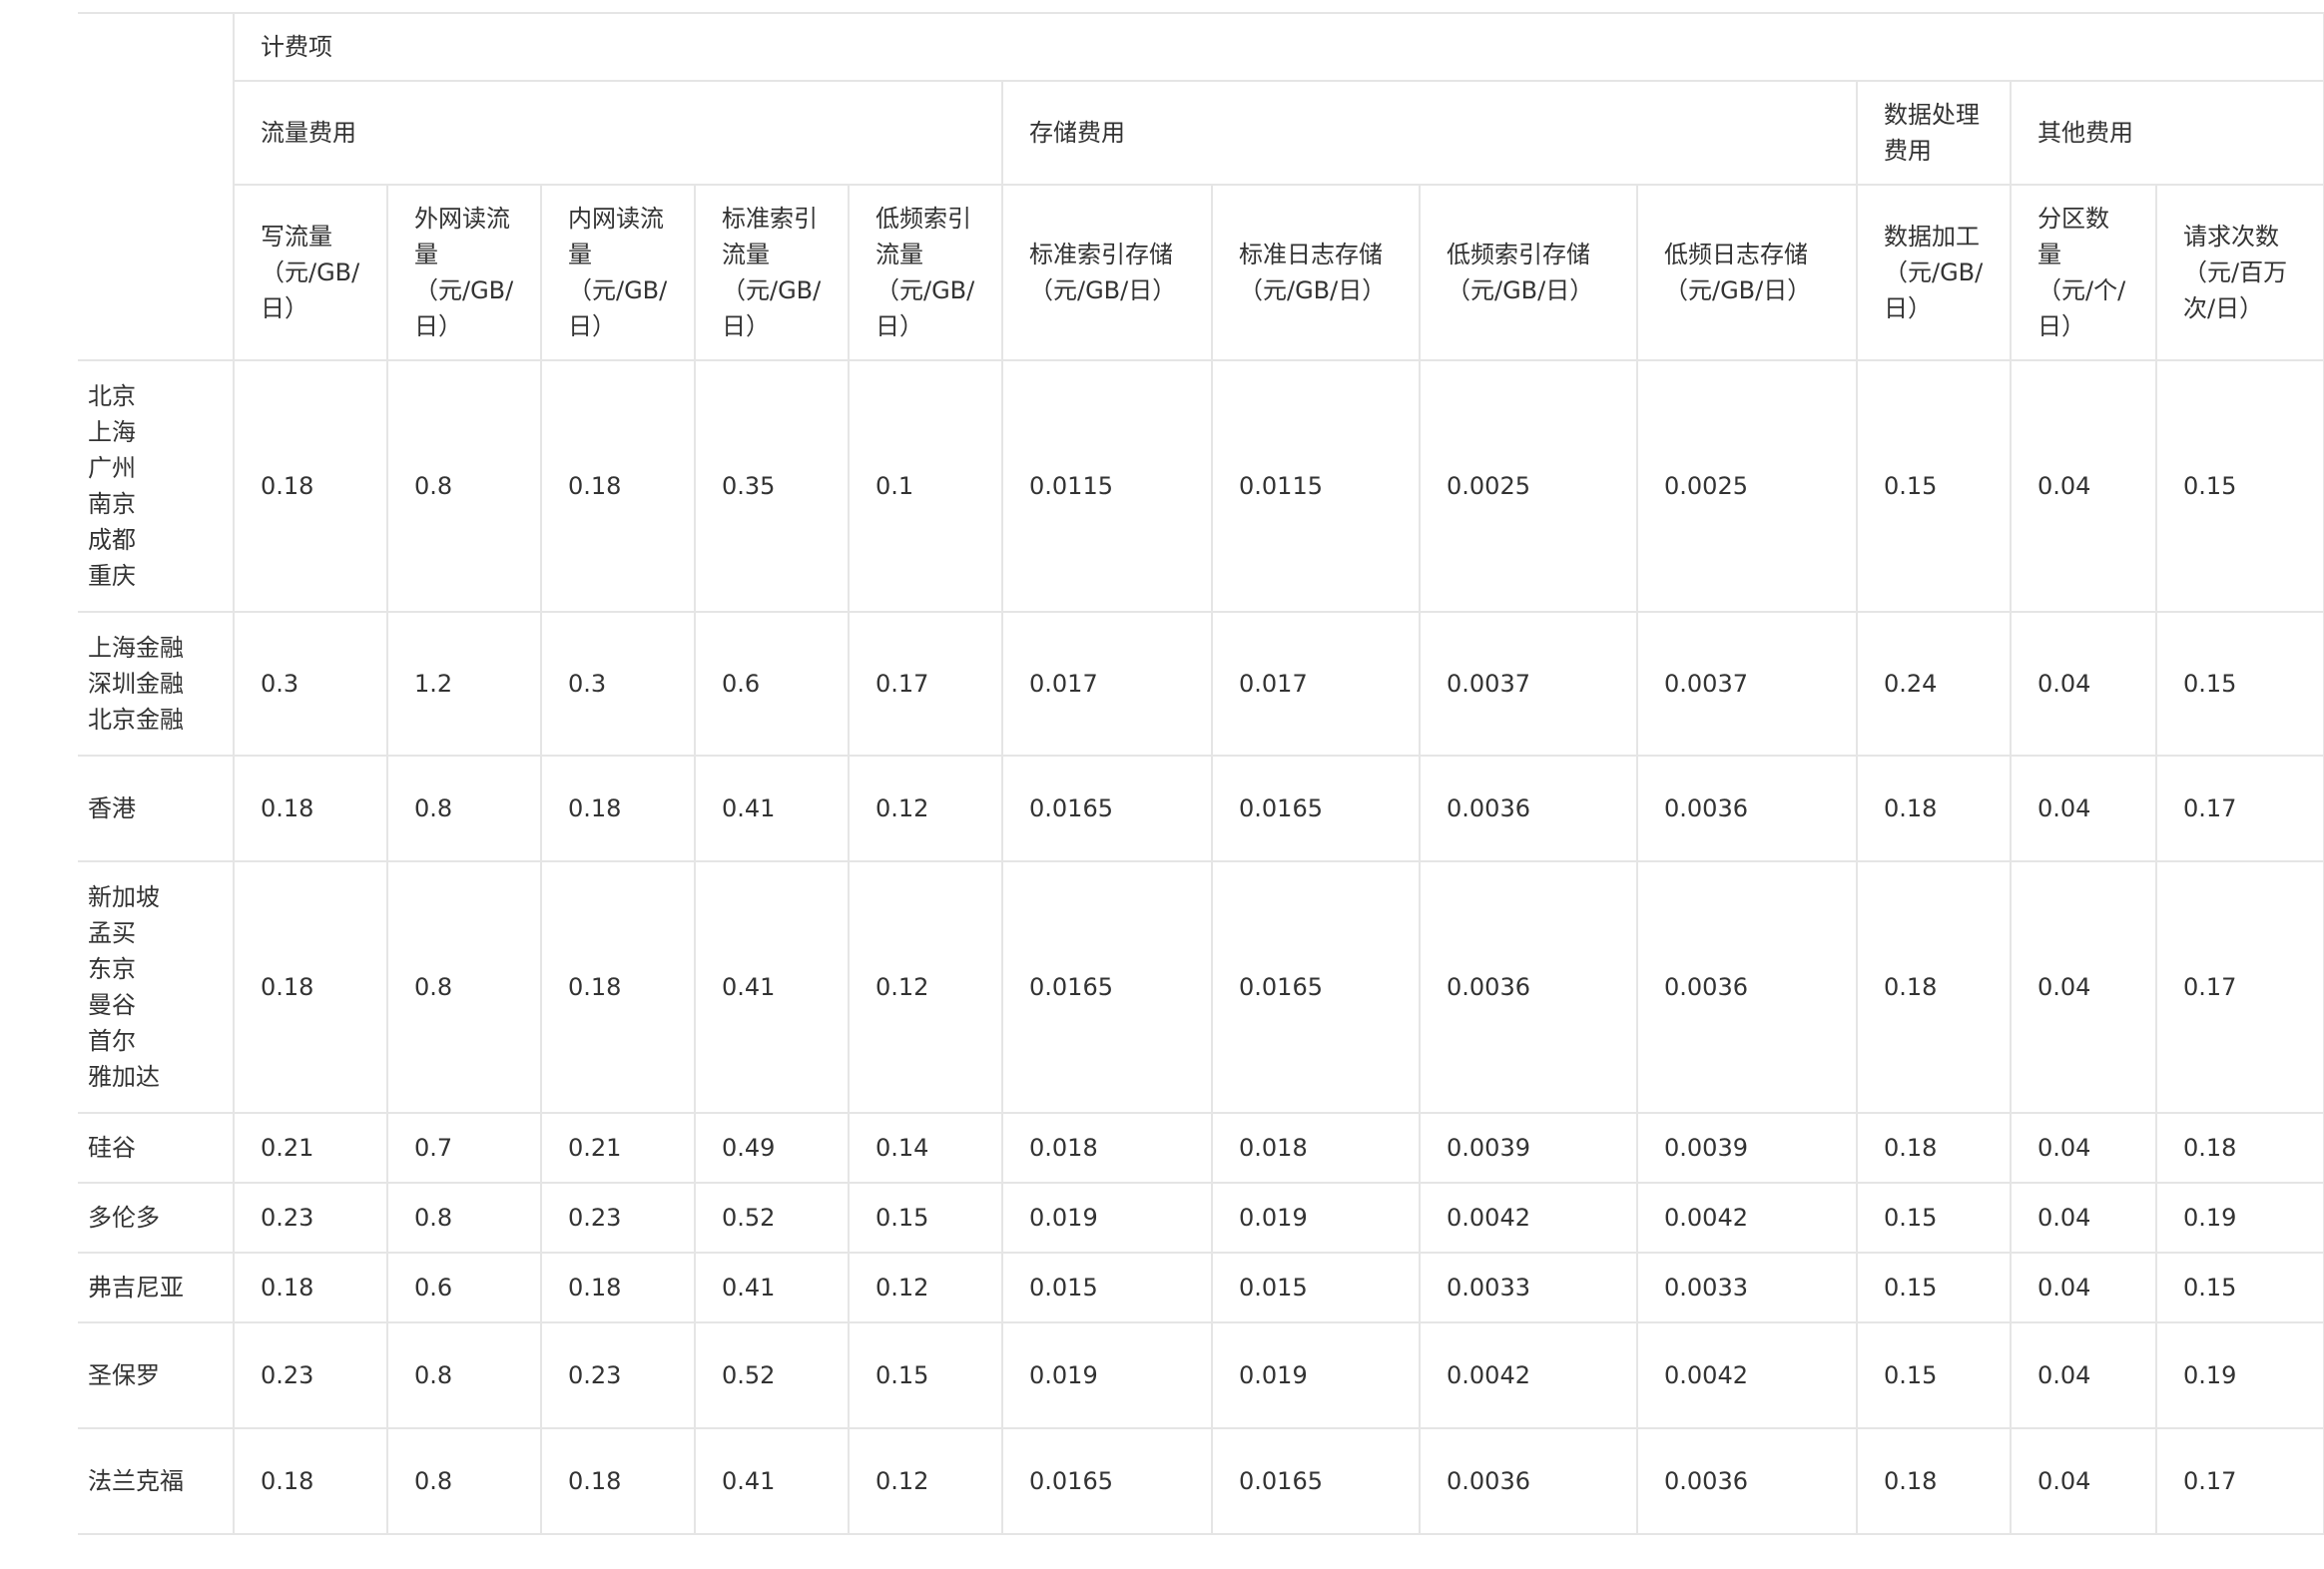 The width and height of the screenshot is (2324, 1569). What do you see at coordinates (311, 684) in the screenshot?
I see `price-cell: 0.3` at bounding box center [311, 684].